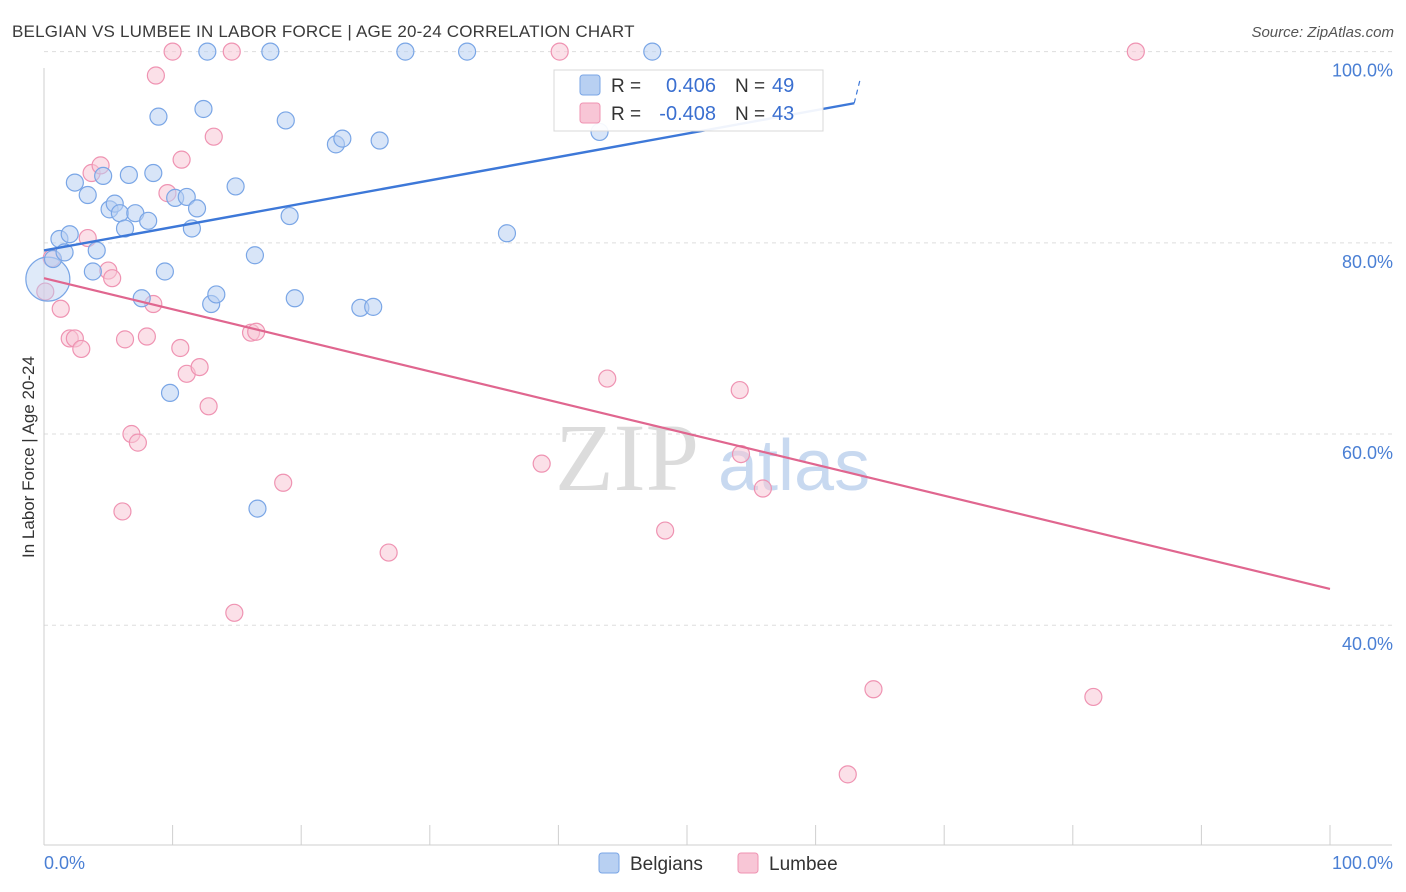  I want to click on watermark-atlas: atlas, so click(794, 466).